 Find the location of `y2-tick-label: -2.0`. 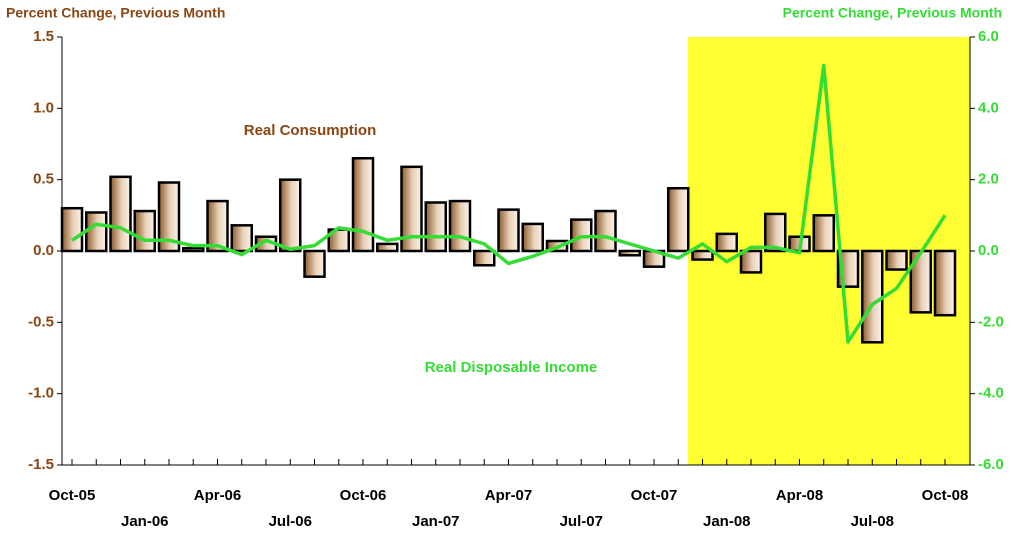

y2-tick-label: -2.0 is located at coordinates (991, 321).